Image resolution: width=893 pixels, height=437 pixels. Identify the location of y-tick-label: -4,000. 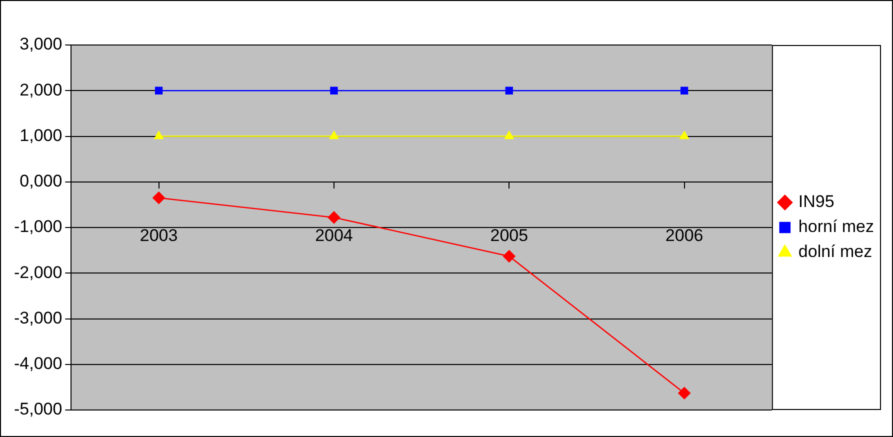
(38, 364).